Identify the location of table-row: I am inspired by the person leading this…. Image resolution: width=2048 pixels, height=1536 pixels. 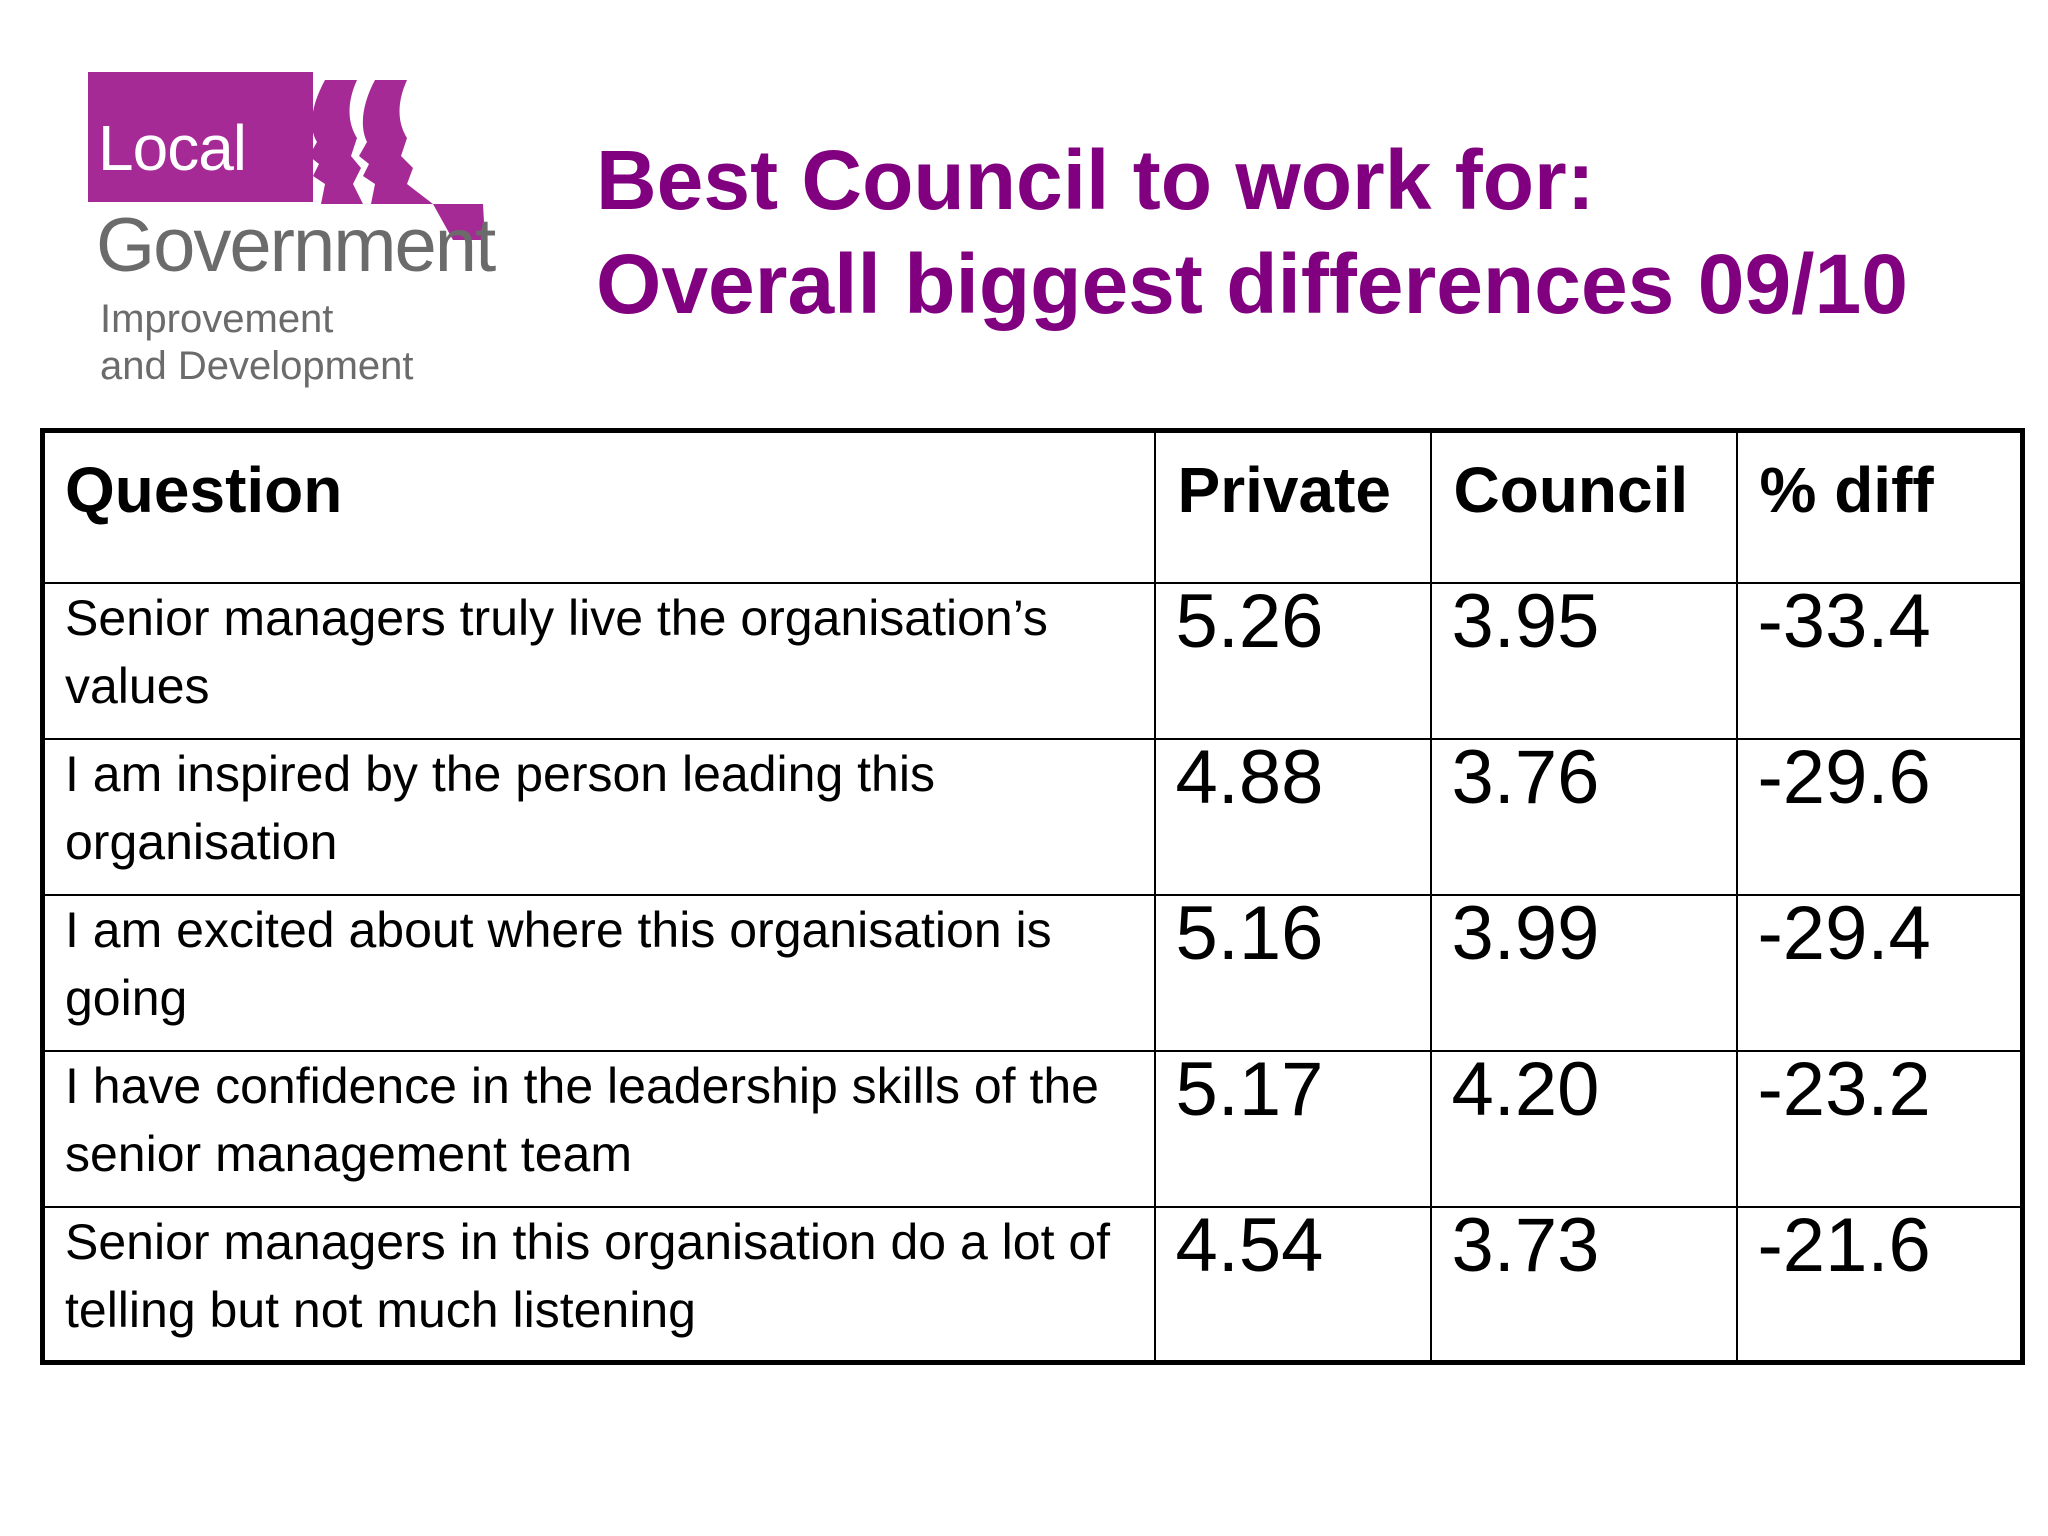
(1032, 816).